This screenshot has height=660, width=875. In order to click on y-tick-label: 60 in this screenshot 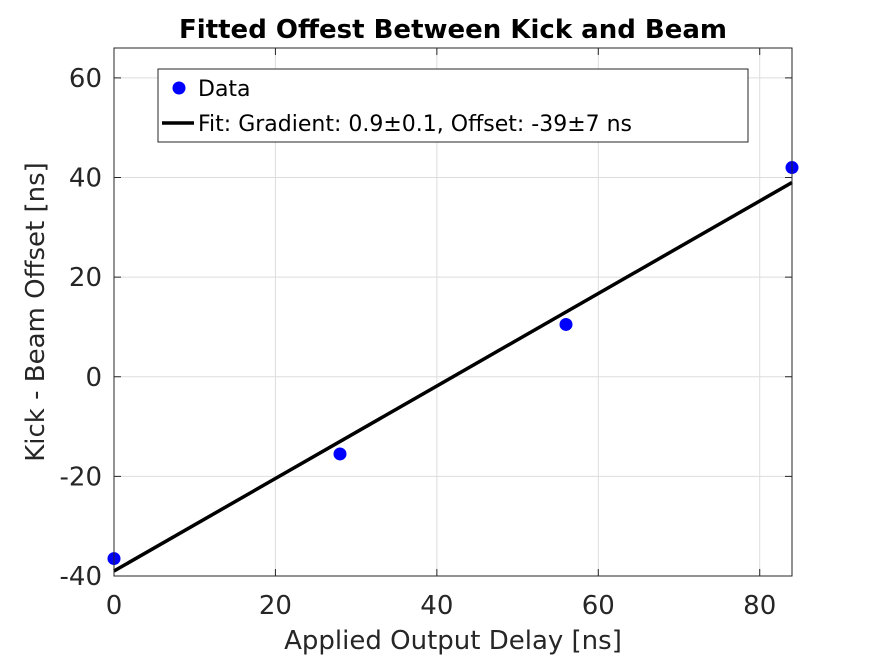, I will do `click(85, 79)`.